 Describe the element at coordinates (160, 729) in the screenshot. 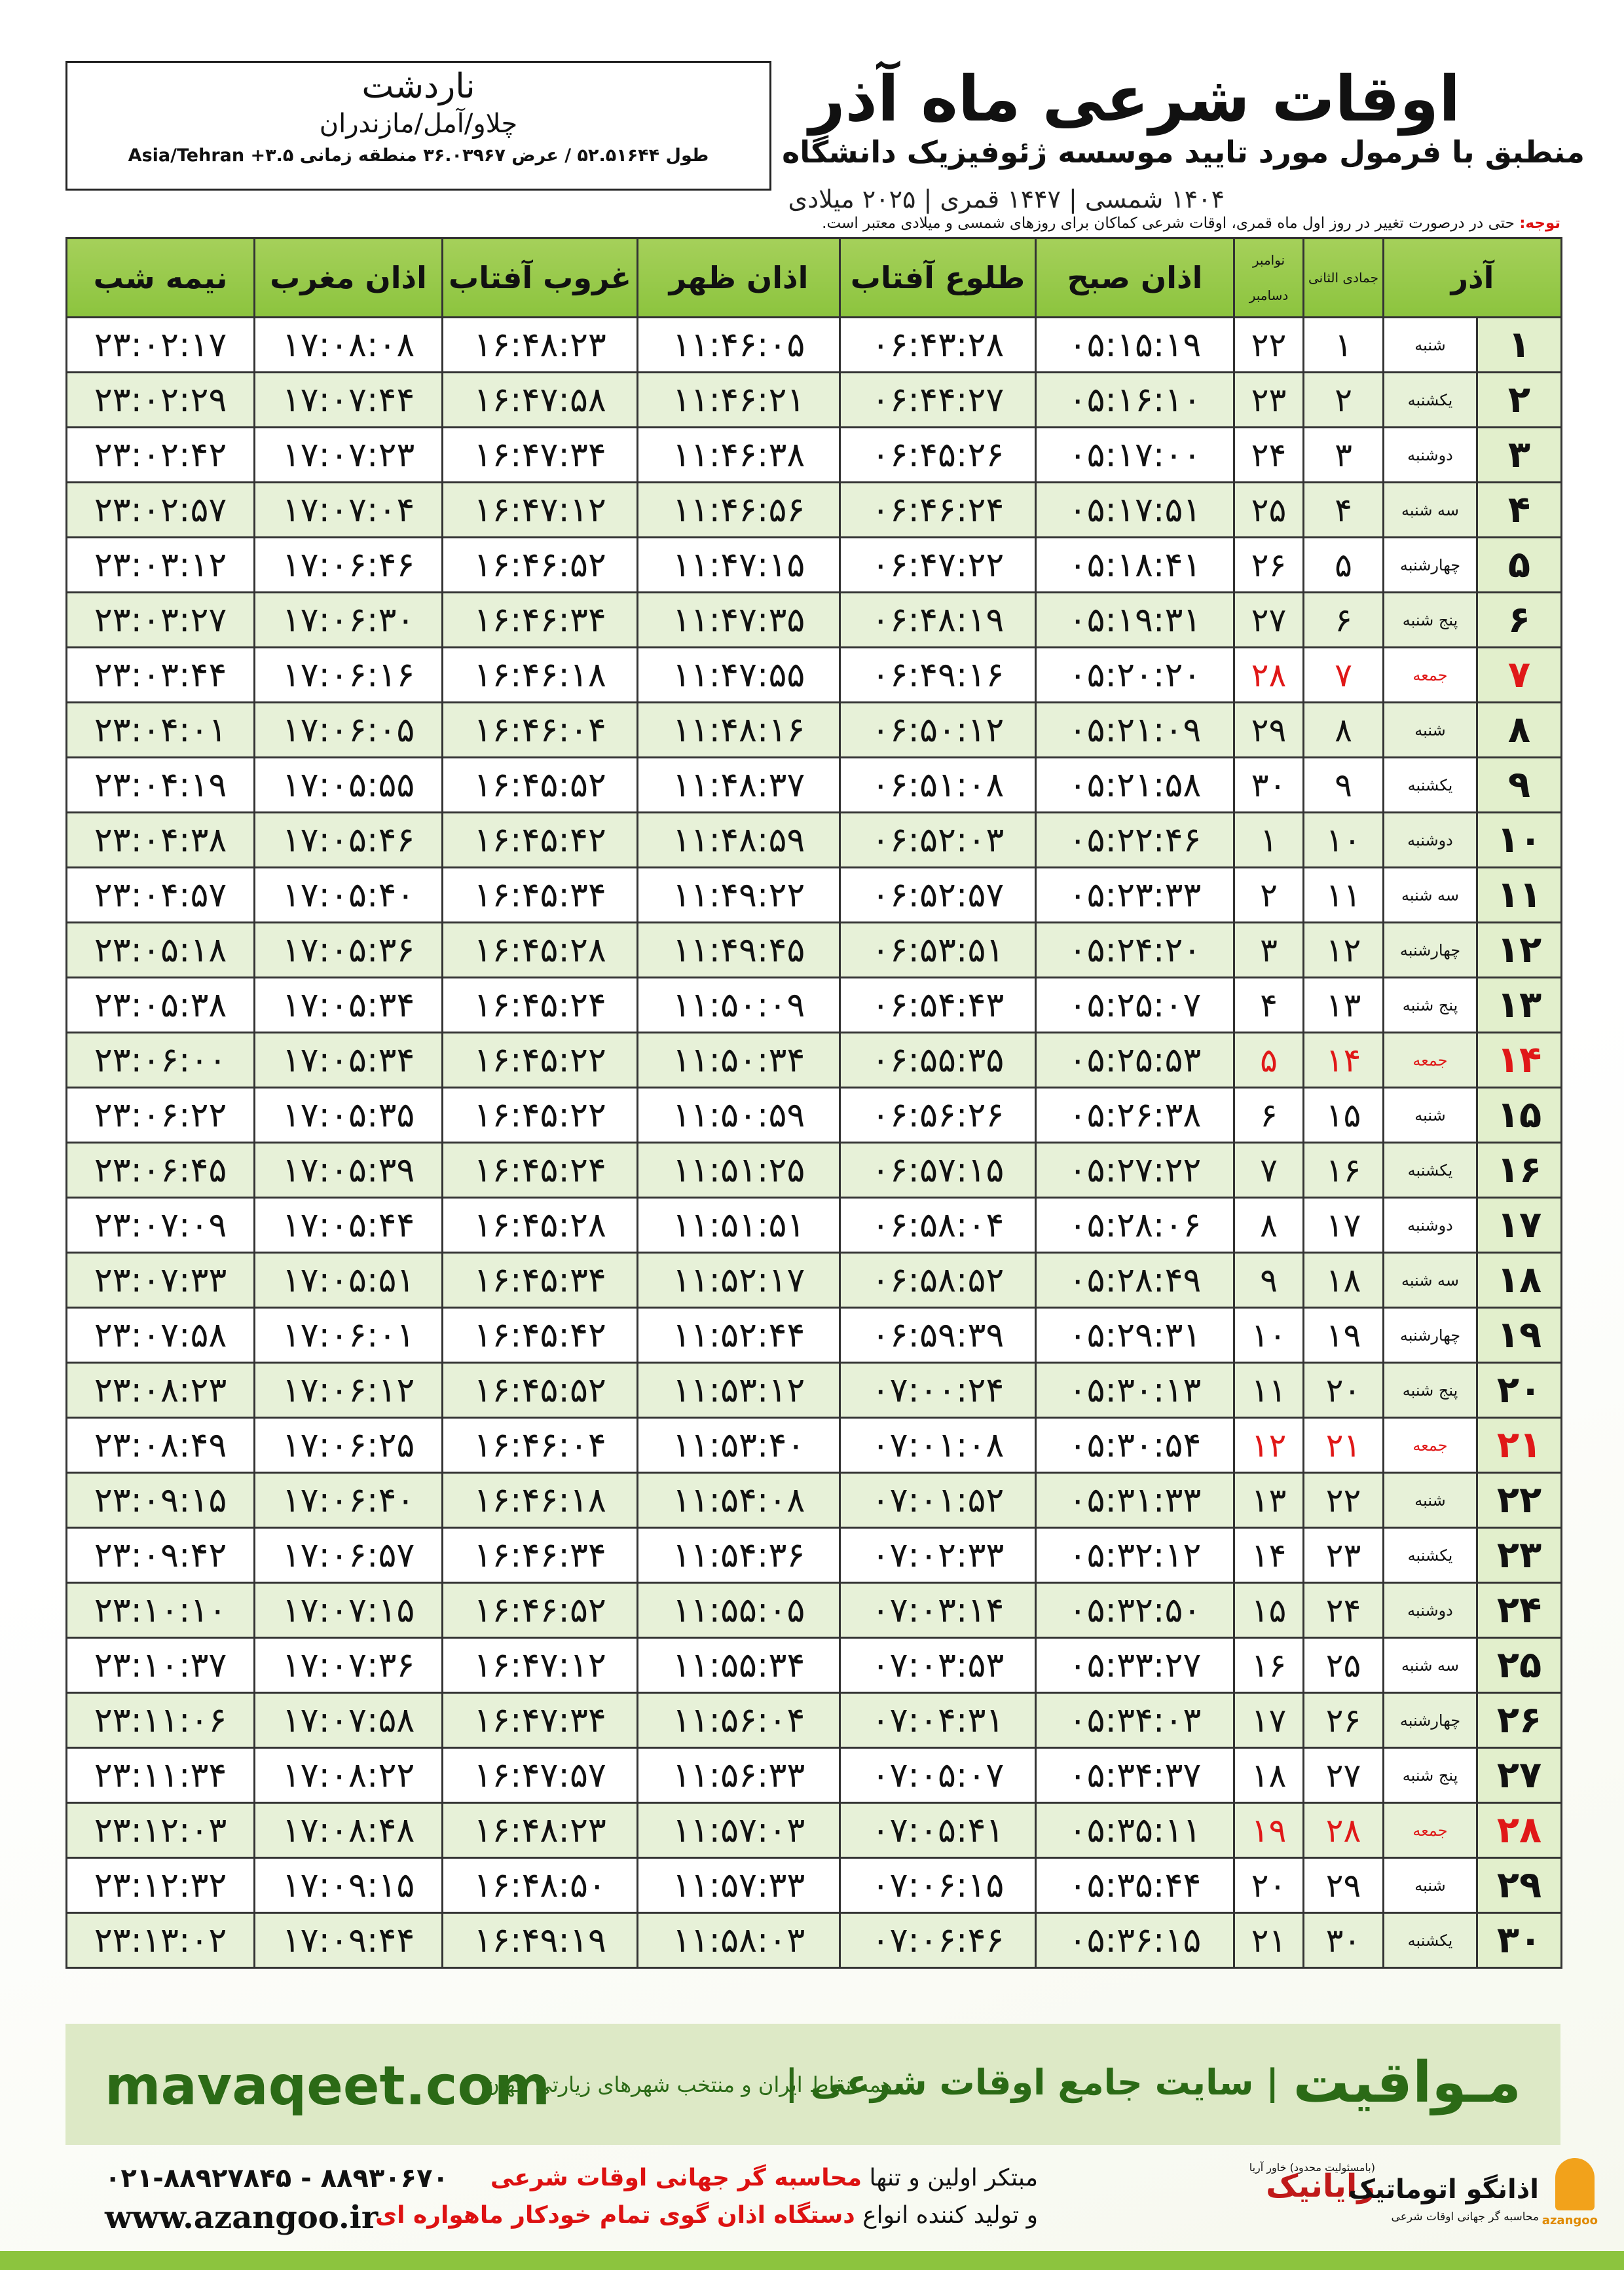

I see `time: ۲۳:۰۴:۰۱` at that location.